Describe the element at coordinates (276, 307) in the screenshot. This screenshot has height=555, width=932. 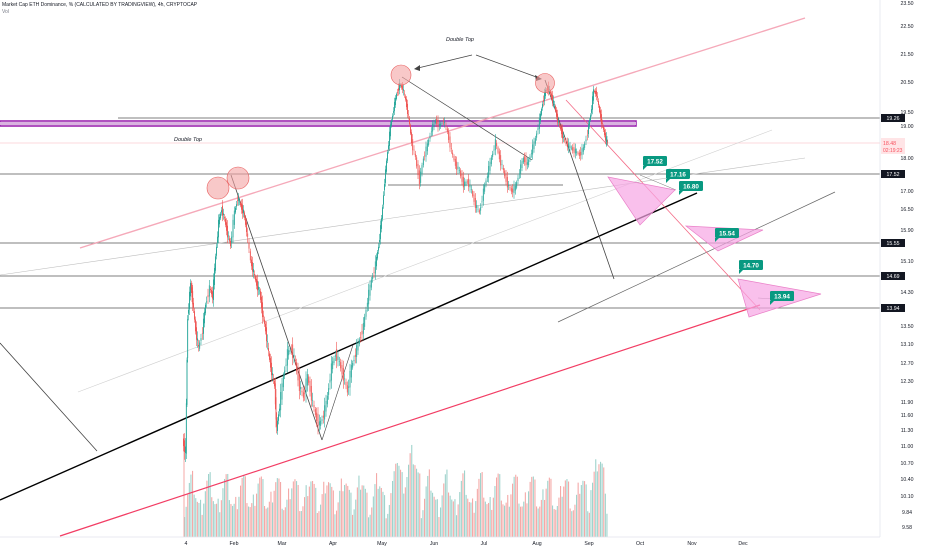
I see `pattern-line-a` at that location.